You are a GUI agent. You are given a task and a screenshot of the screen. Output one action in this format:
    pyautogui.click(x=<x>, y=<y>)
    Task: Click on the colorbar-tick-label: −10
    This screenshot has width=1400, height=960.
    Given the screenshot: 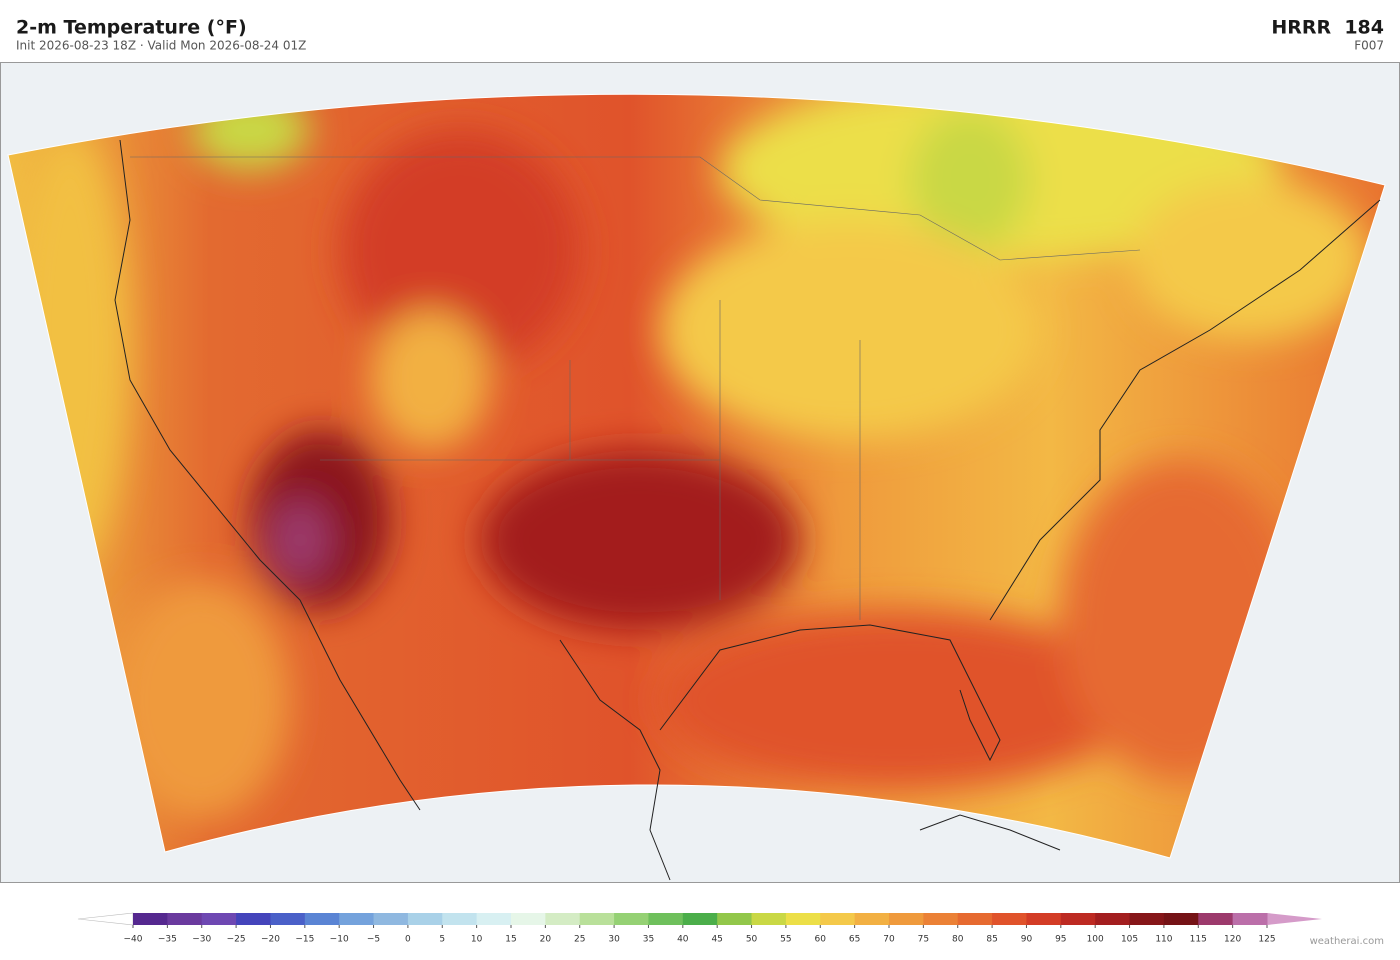 What is the action you would take?
    pyautogui.click(x=339, y=940)
    